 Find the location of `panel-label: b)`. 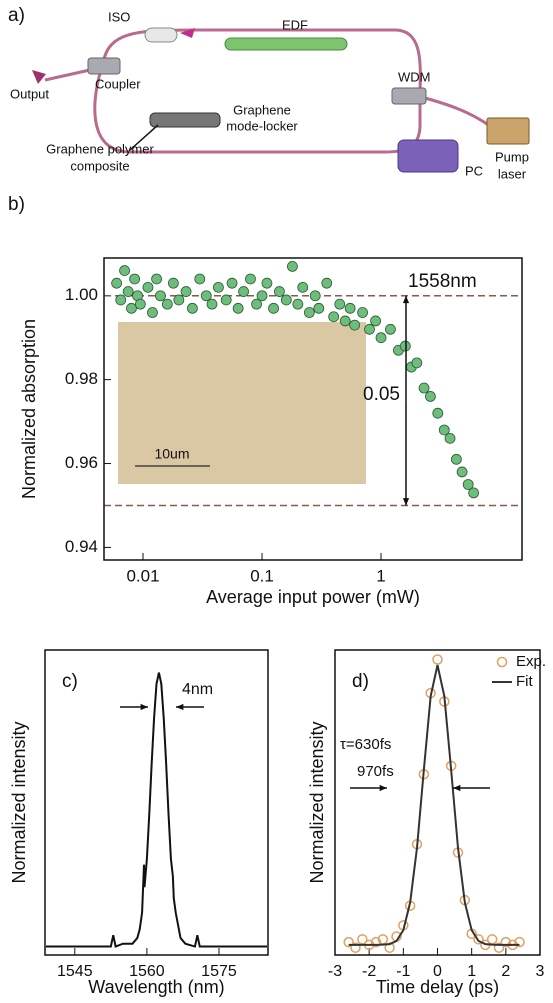

panel-label: b) is located at coordinates (16, 204).